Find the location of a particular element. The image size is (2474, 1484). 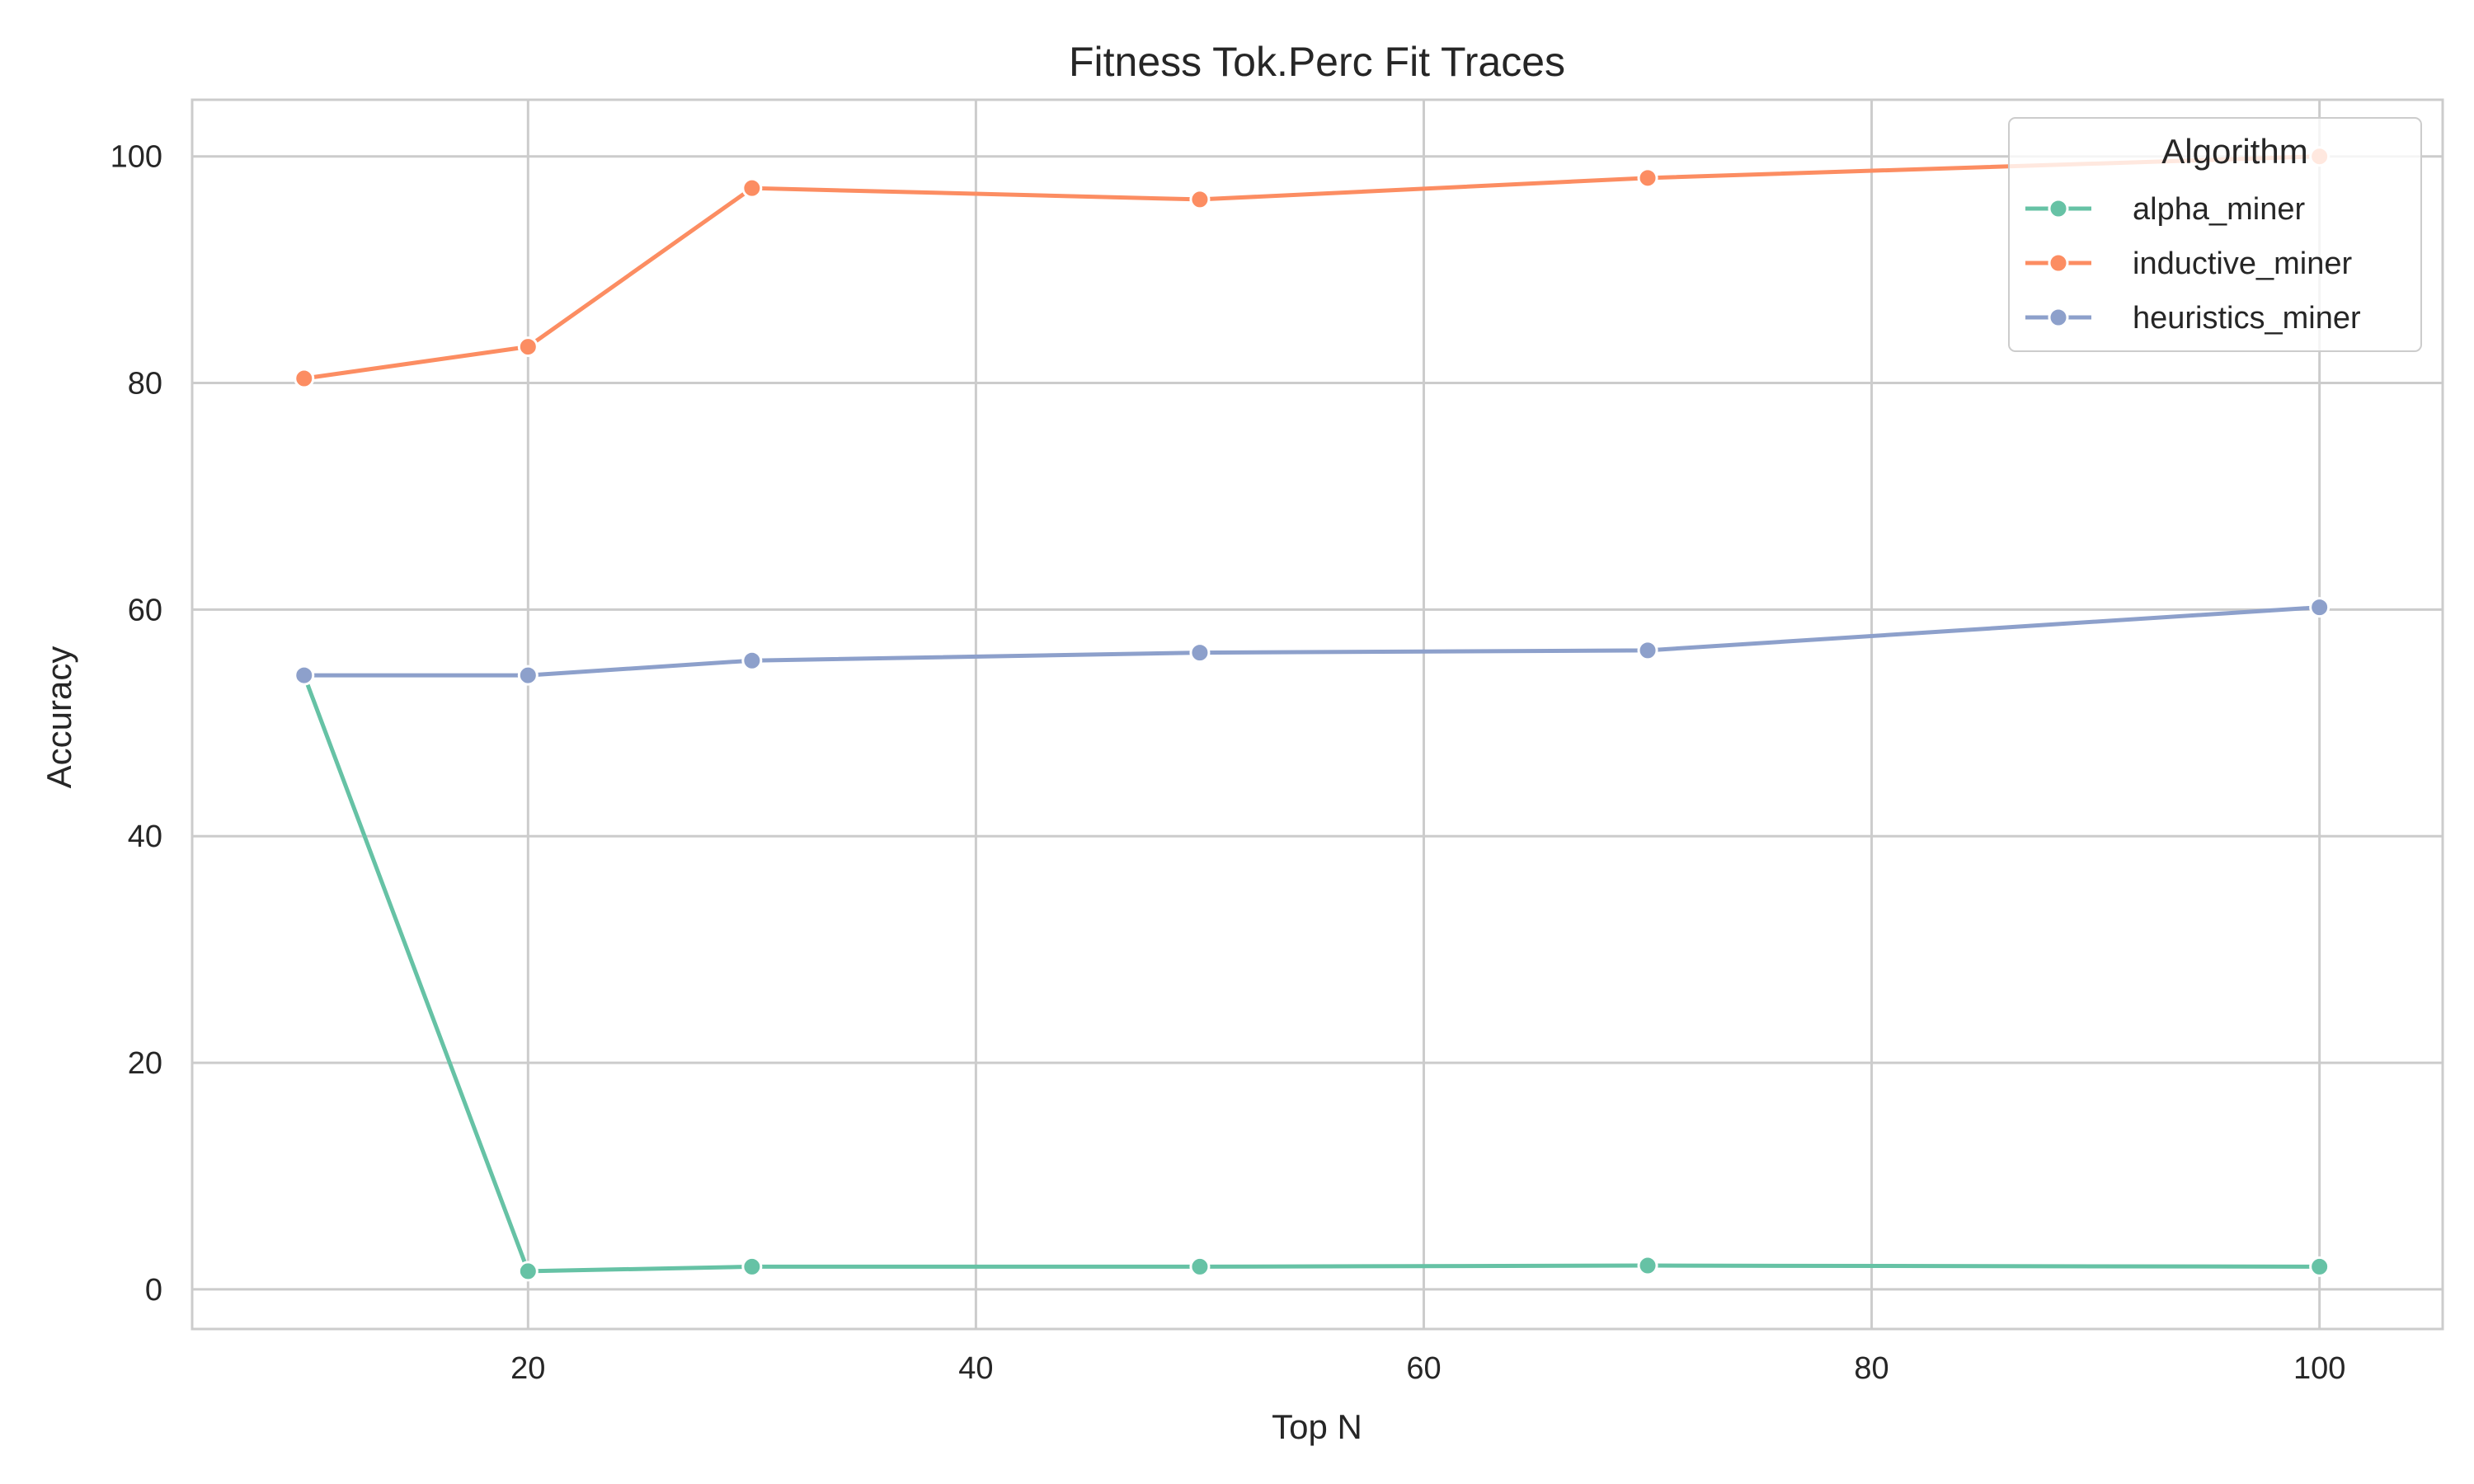

legend-item-heuristics_miner: heuristics_miner is located at coordinates (2193, 318).